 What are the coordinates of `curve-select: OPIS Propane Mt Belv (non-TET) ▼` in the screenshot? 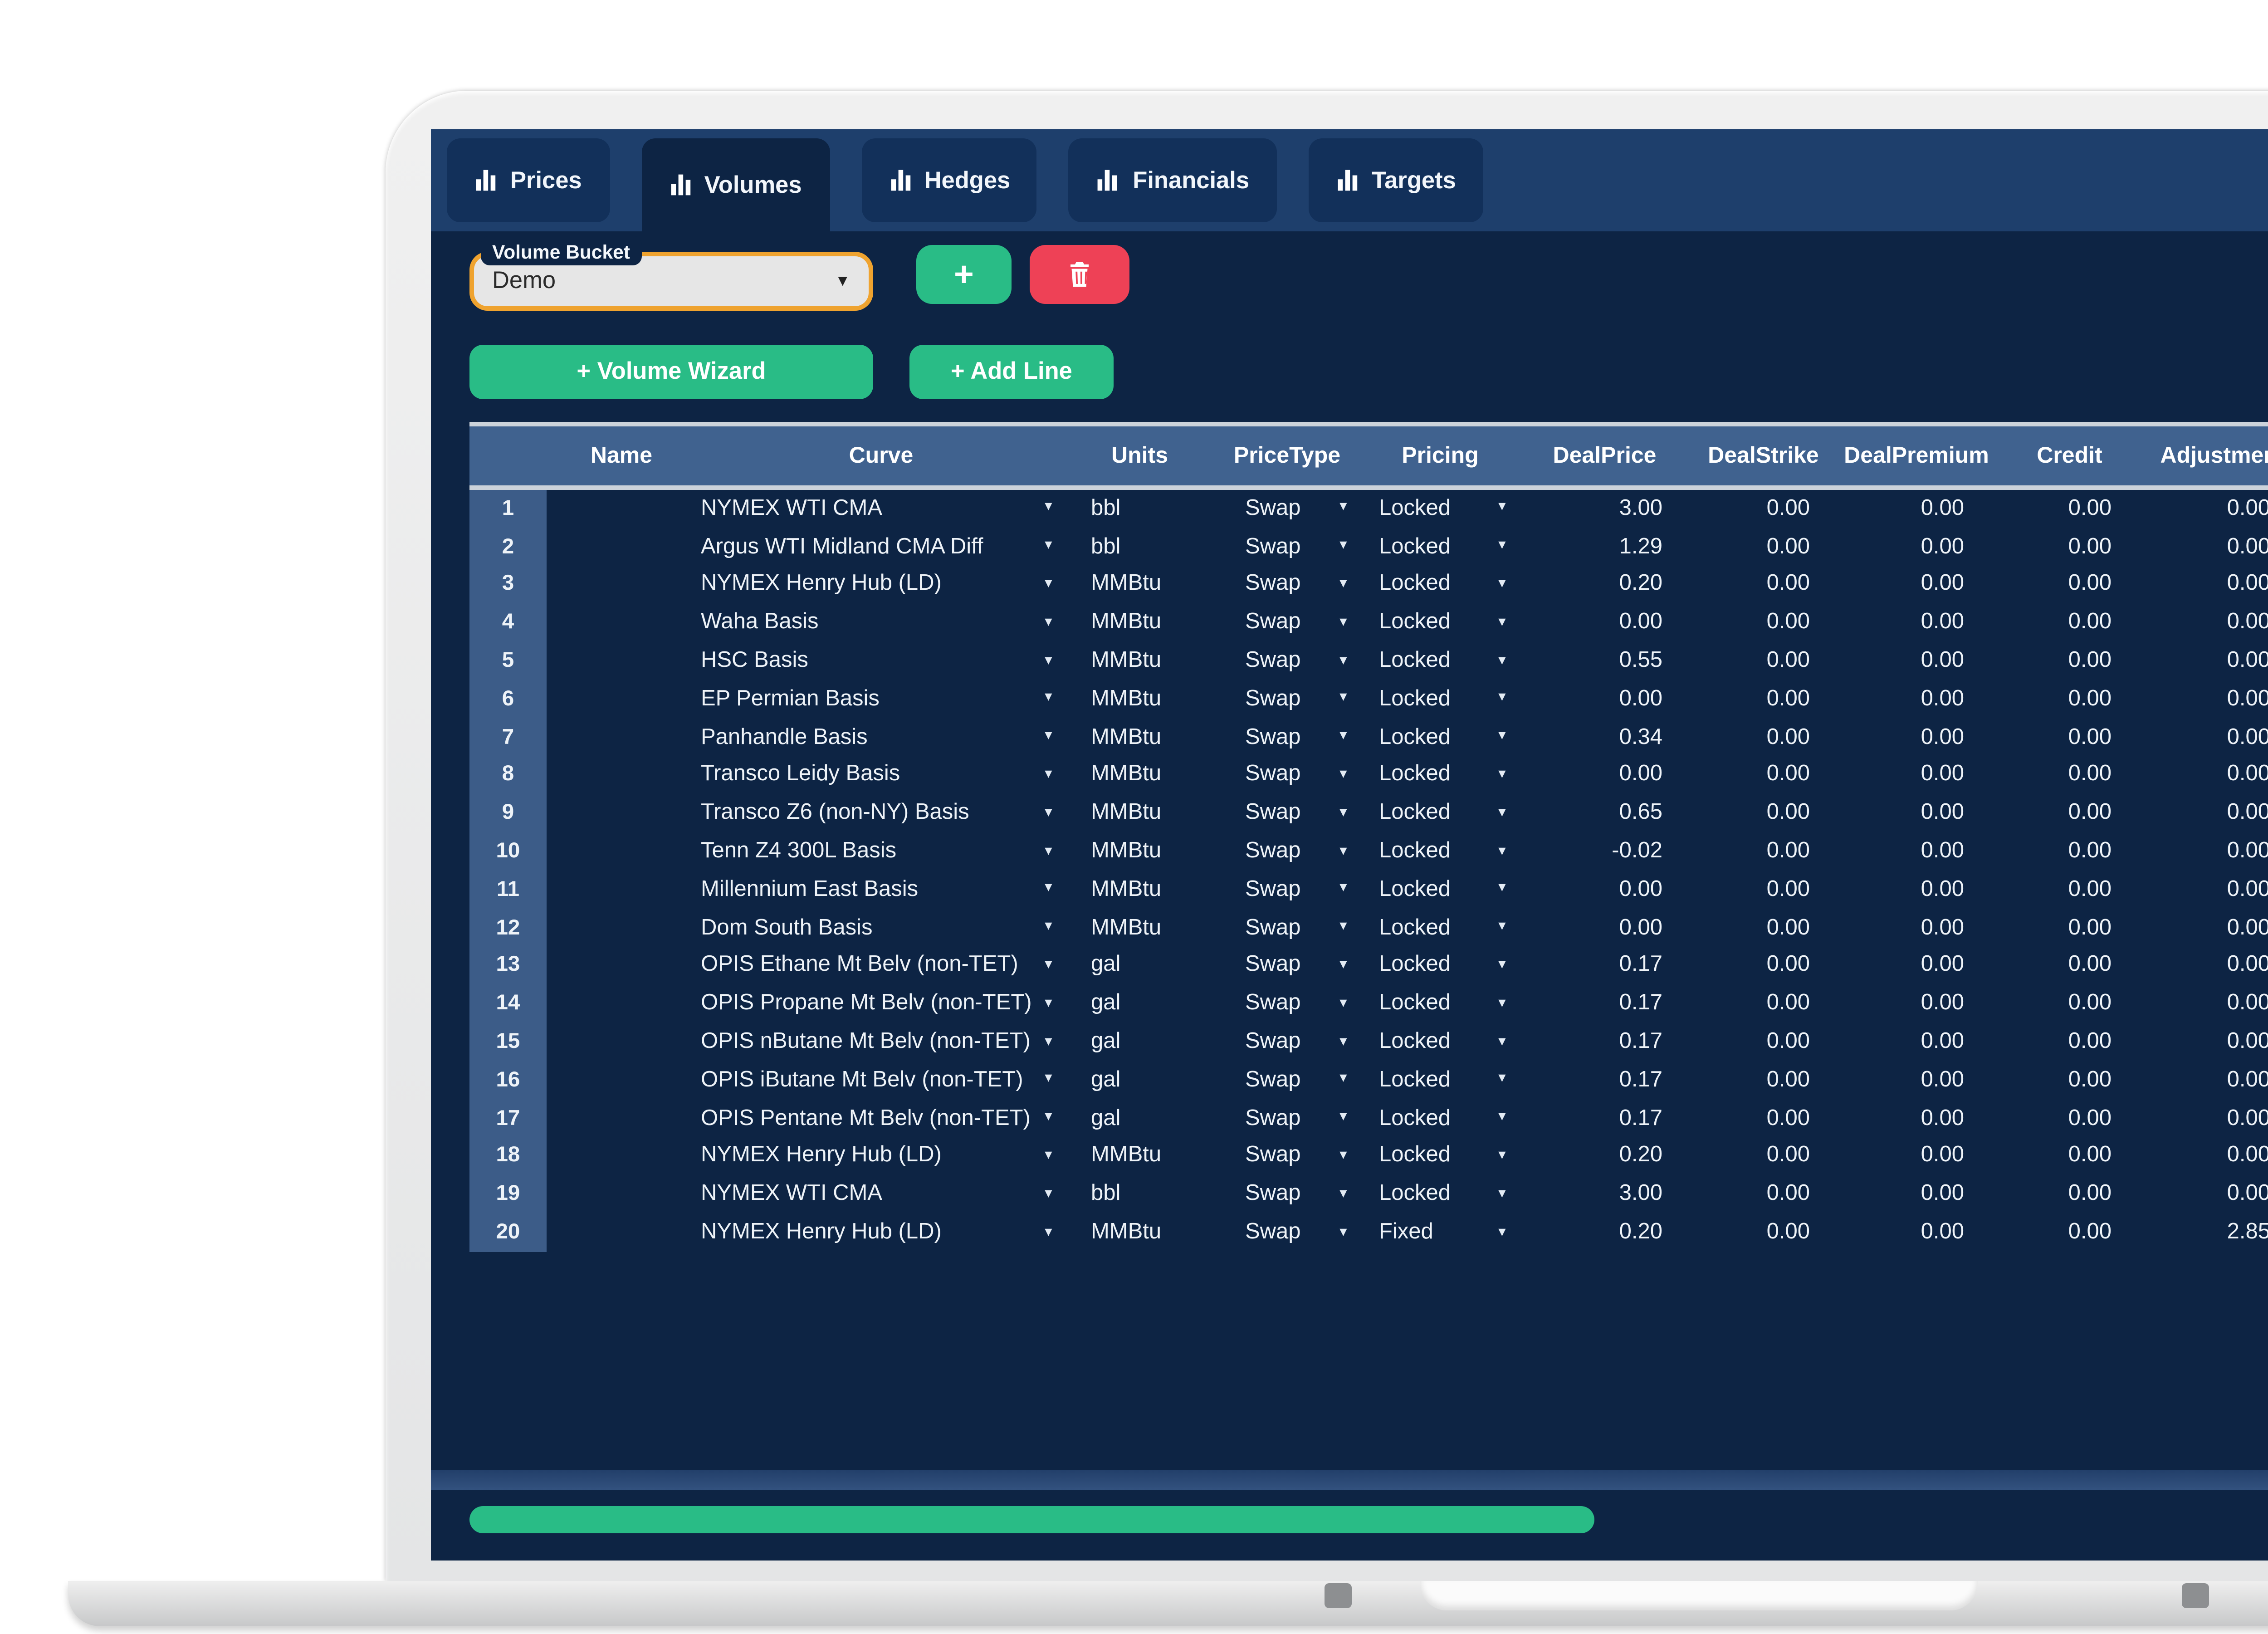 It's located at (878, 1005).